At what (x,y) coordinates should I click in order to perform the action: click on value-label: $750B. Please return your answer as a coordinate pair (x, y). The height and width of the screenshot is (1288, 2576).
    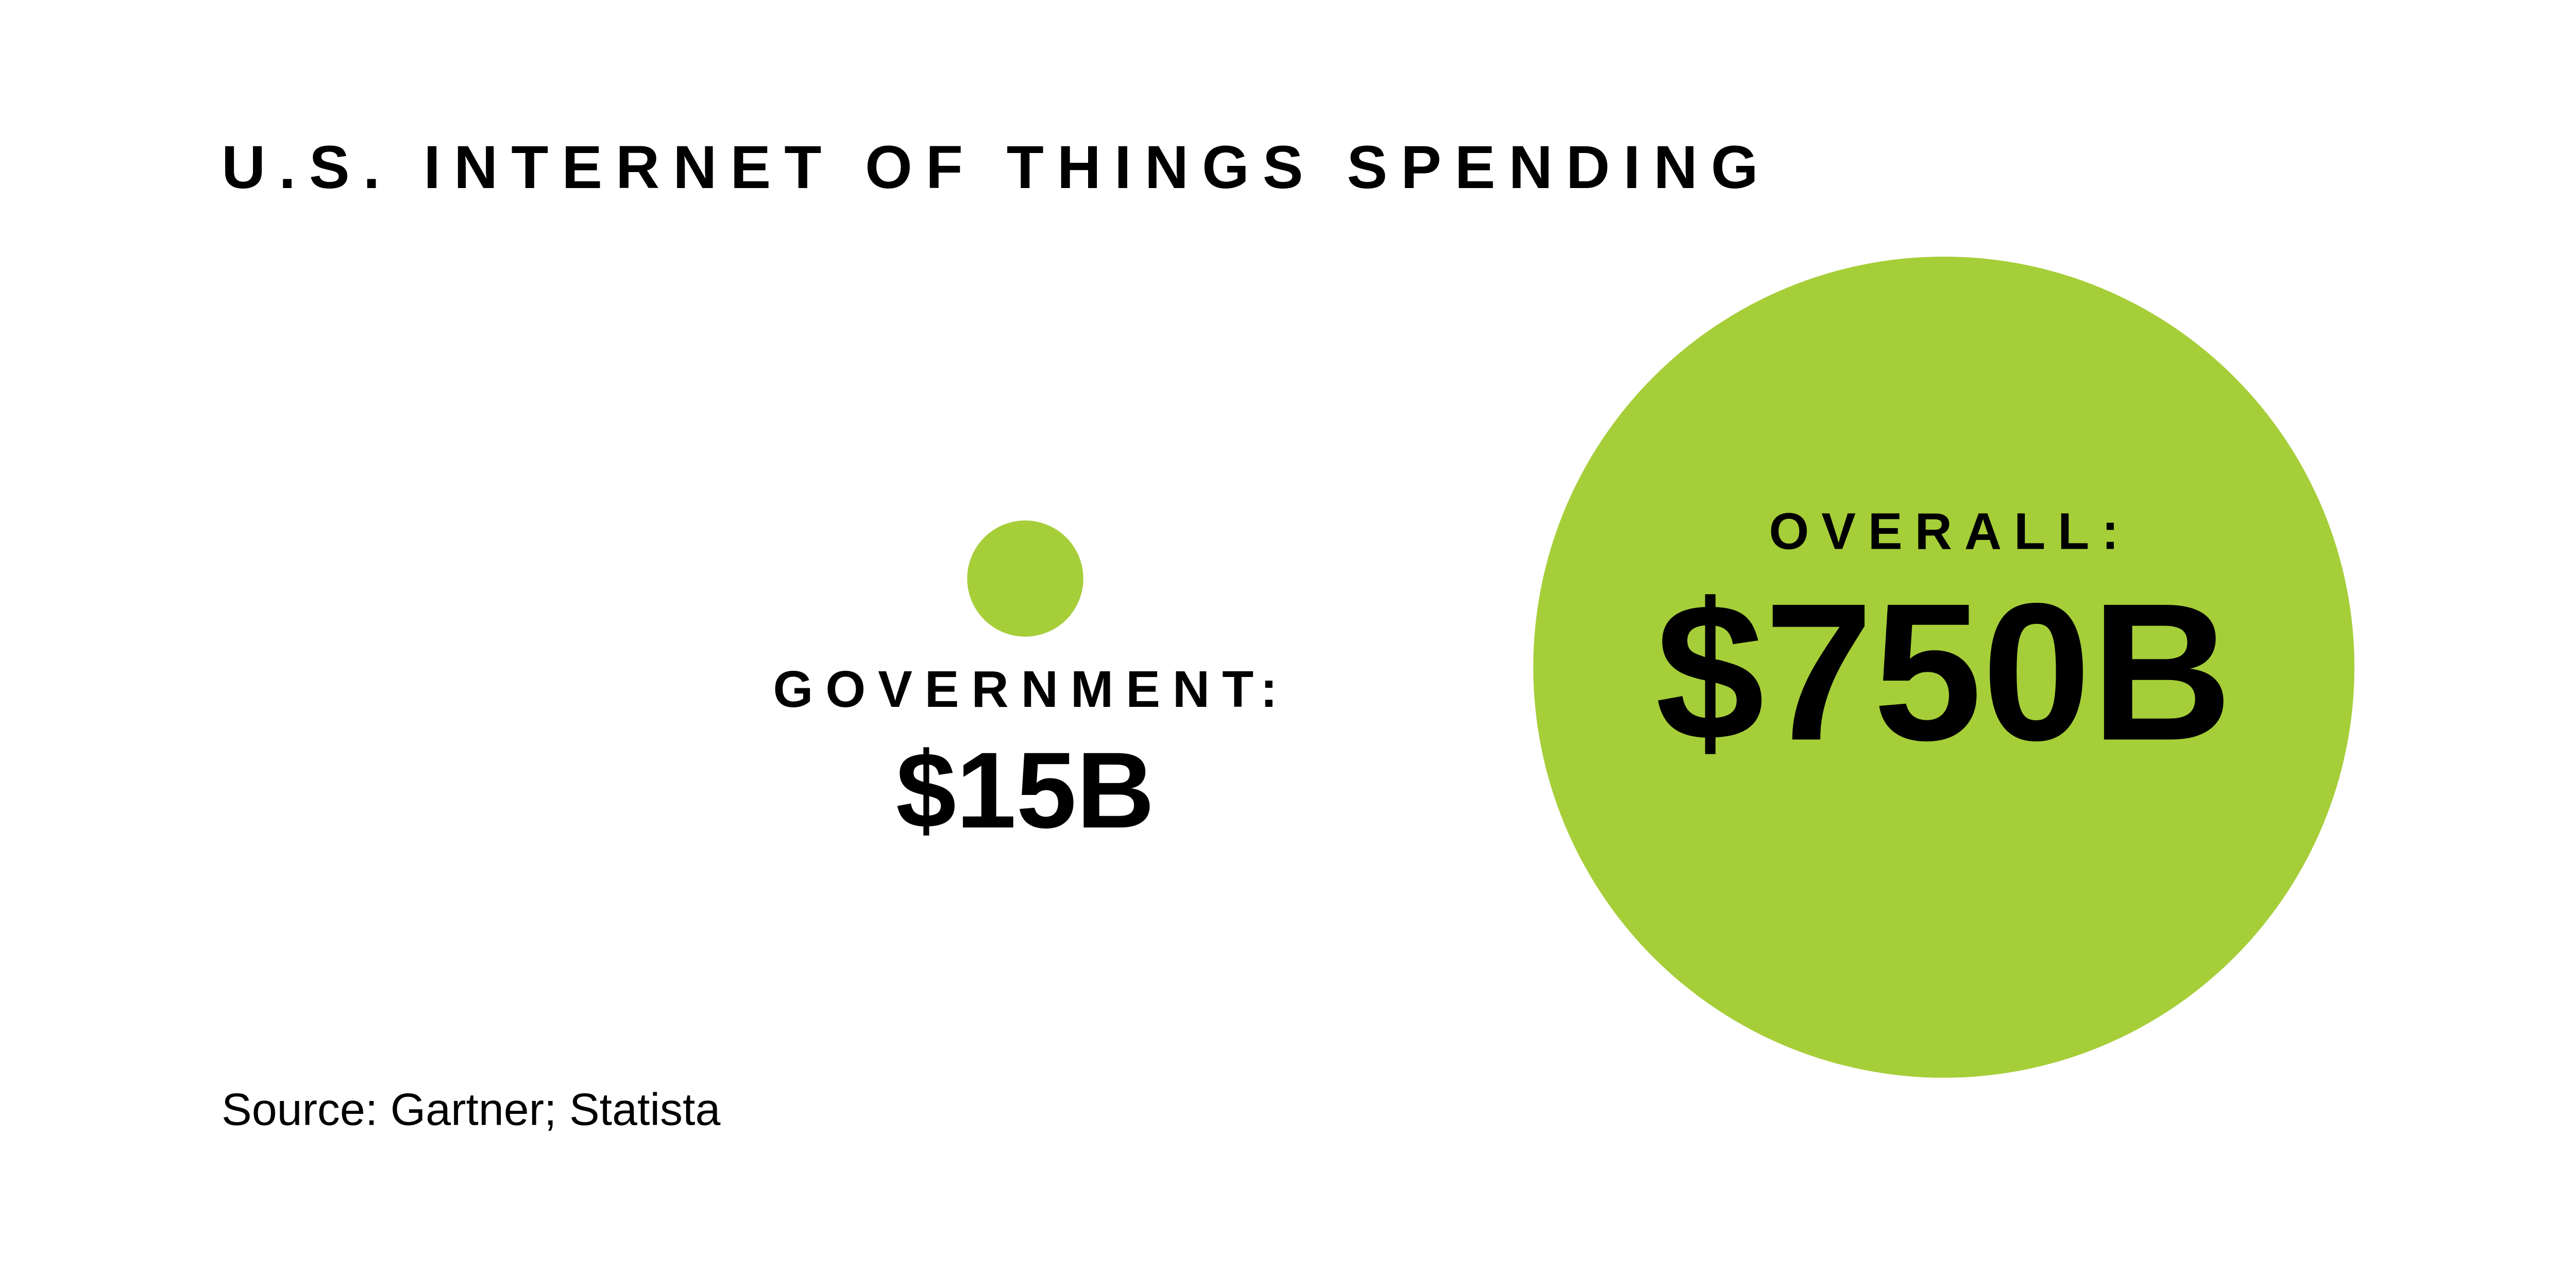
    Looking at the image, I should click on (1944, 671).